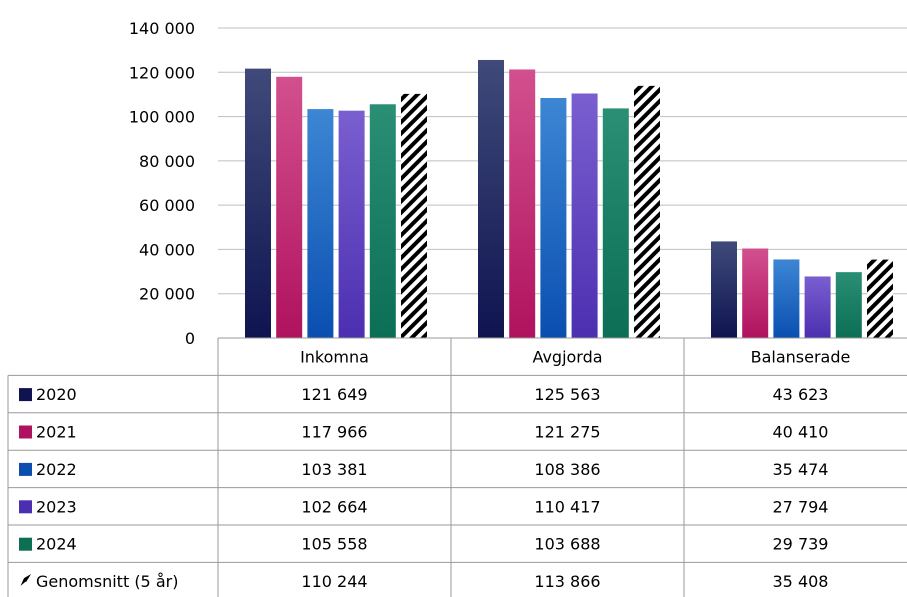 This screenshot has height=597, width=907. I want to click on data-value: 103 381, so click(334, 469).